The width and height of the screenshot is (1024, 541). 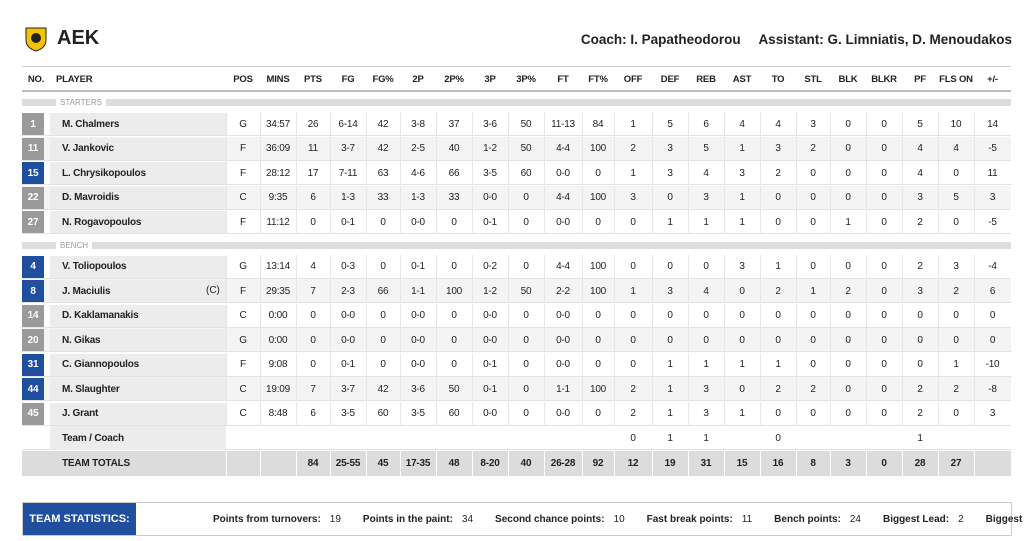 I want to click on player-name: J. Grant, so click(x=138, y=413).